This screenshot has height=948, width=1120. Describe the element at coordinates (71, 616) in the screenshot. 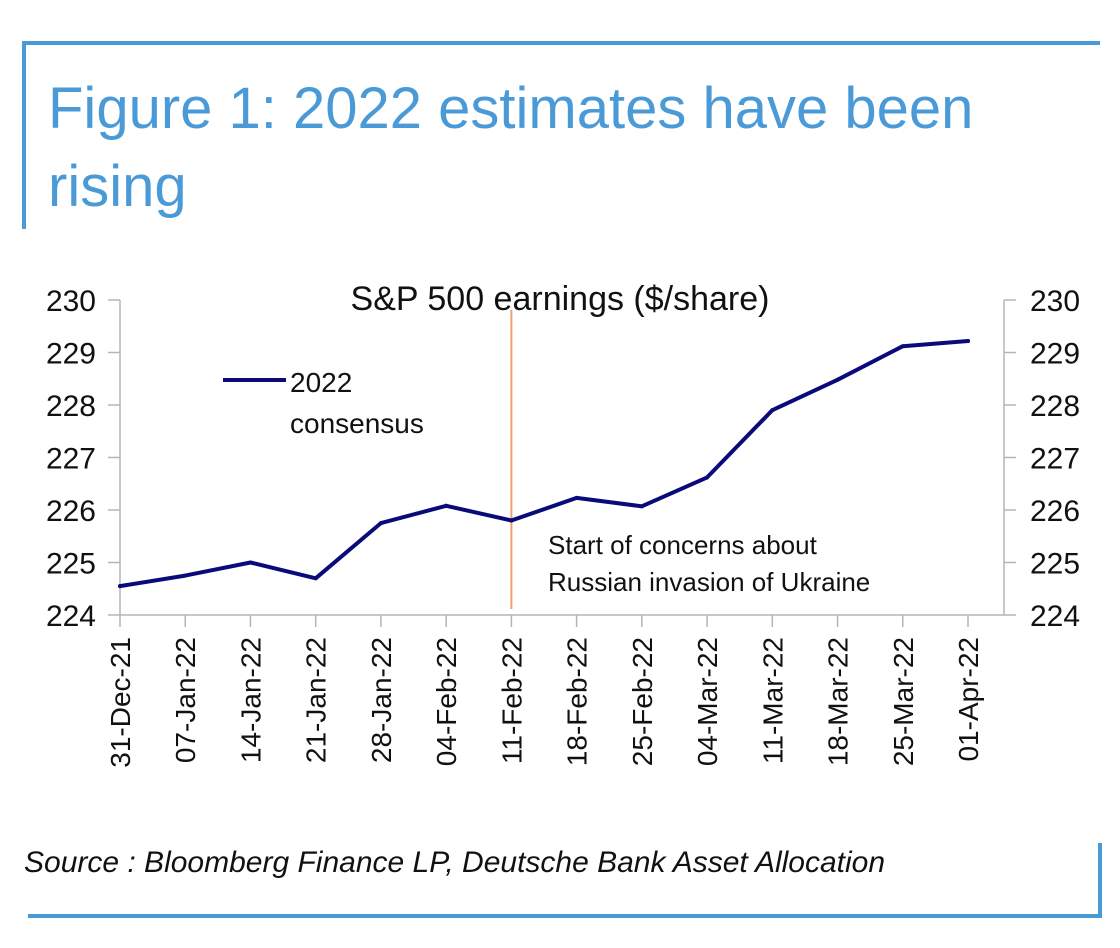

I see `y-tick-label-left: 224` at that location.